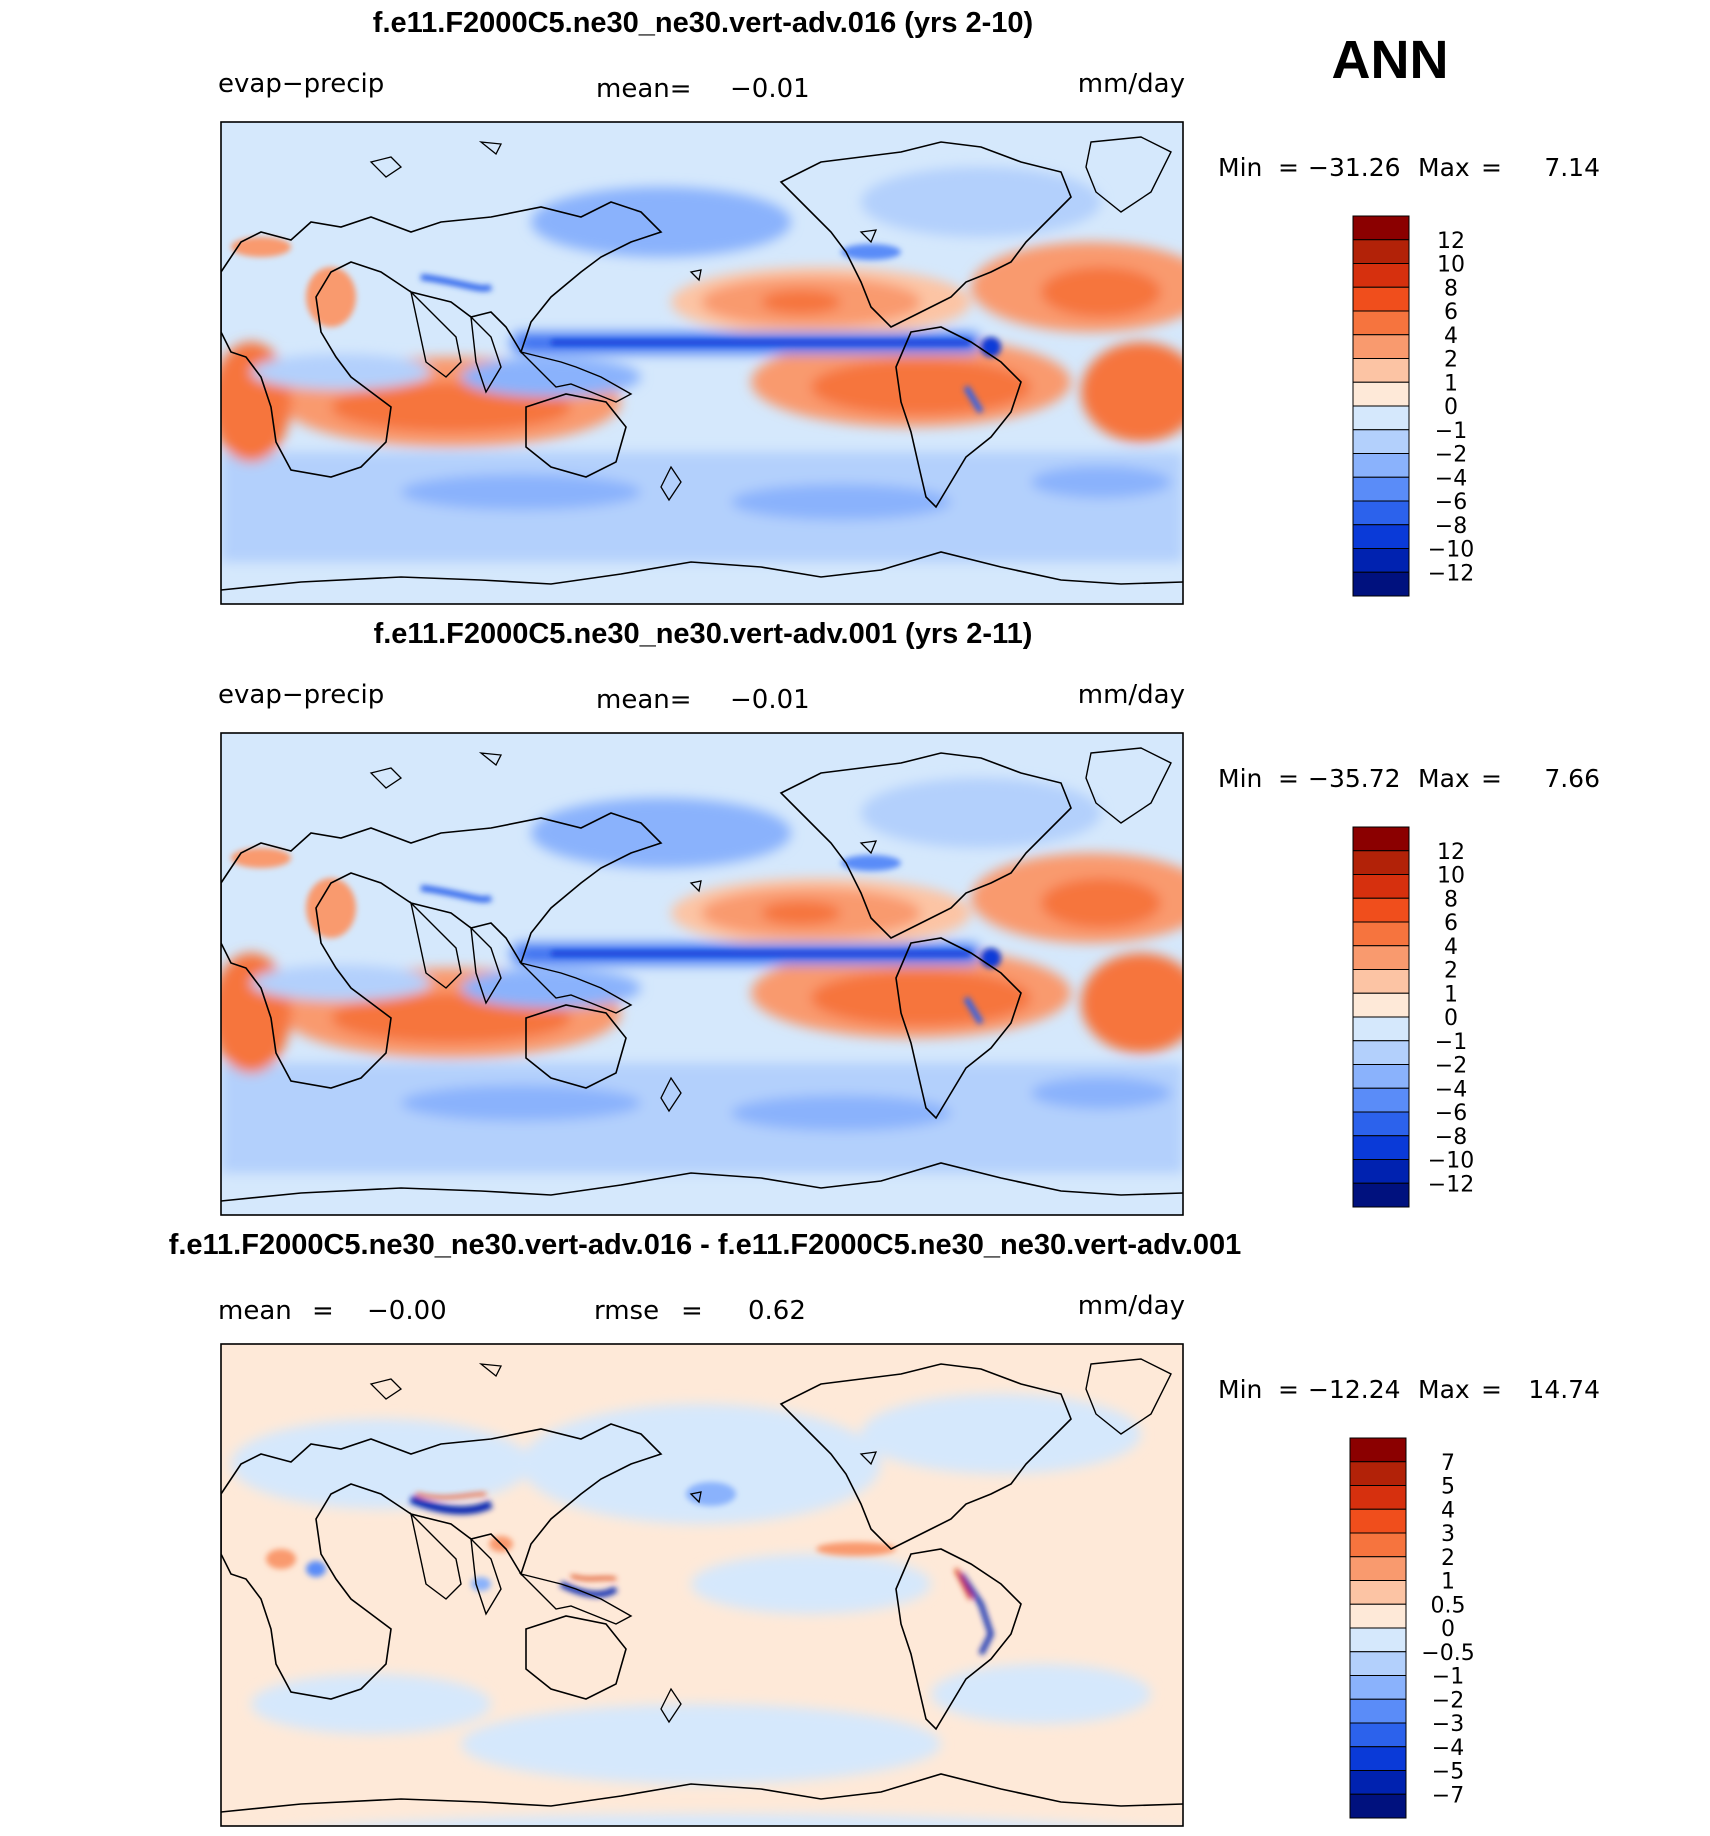  I want to click on colorbar-tick-label: 0.5, so click(1448, 1605).